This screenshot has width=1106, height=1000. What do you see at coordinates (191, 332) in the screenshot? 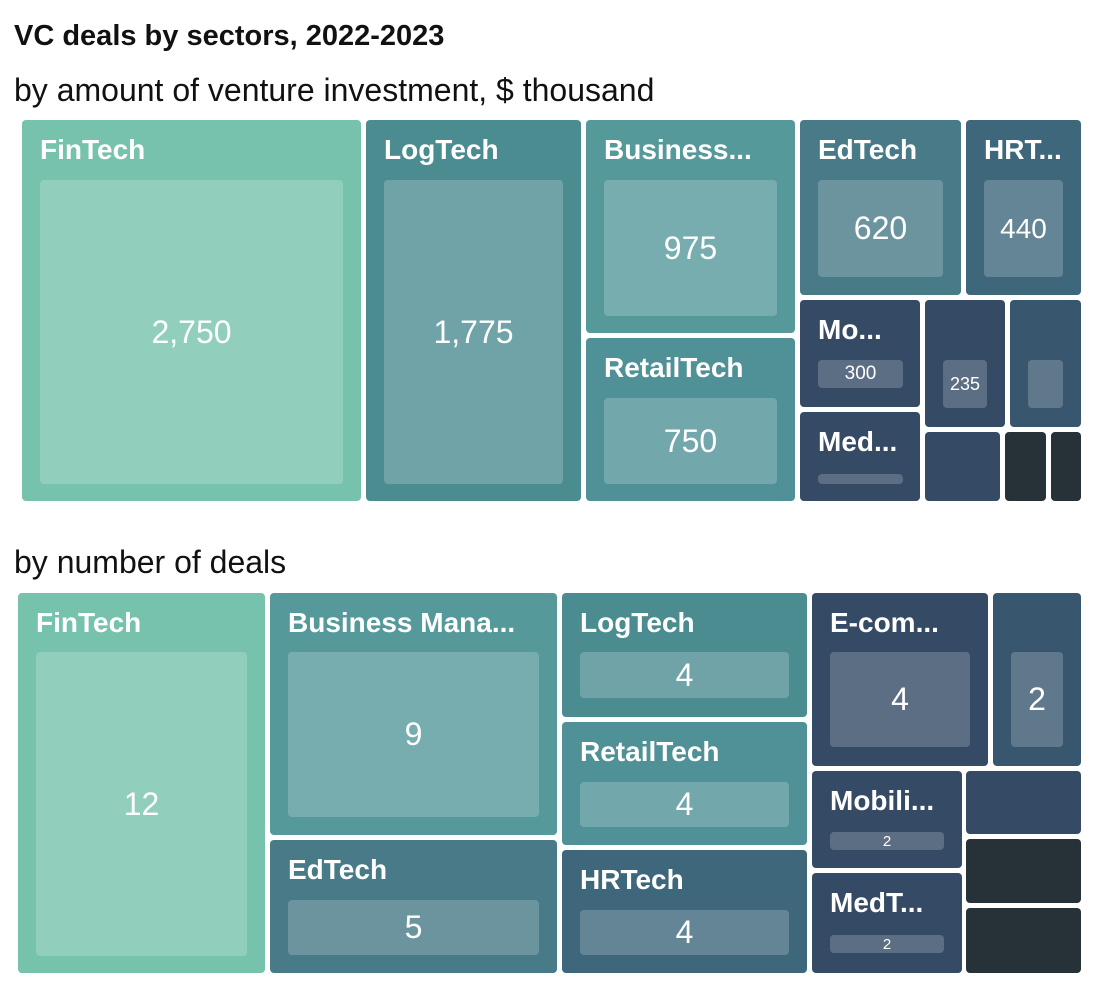
I see `tile-value: 2,750` at bounding box center [191, 332].